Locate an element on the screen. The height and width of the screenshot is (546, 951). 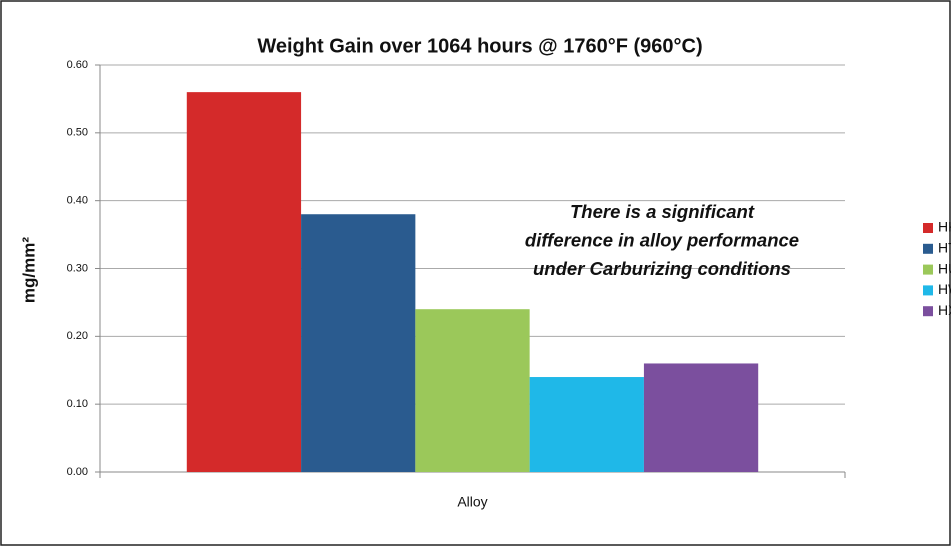
y-axis-label: mg/mm² is located at coordinates (28, 270).